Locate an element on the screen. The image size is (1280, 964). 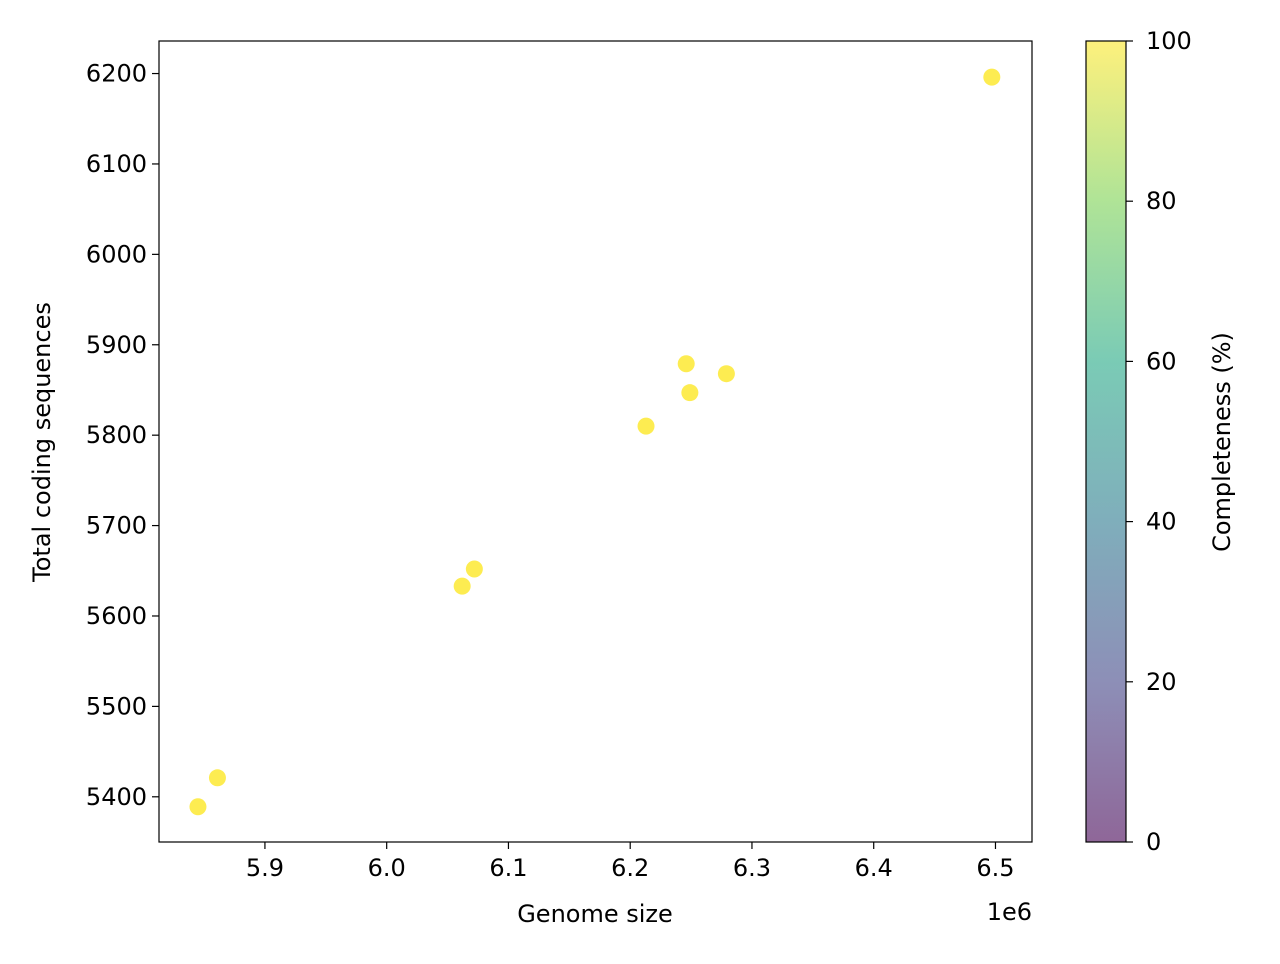
colorbar-tick-label: 60 is located at coordinates (1161, 361).